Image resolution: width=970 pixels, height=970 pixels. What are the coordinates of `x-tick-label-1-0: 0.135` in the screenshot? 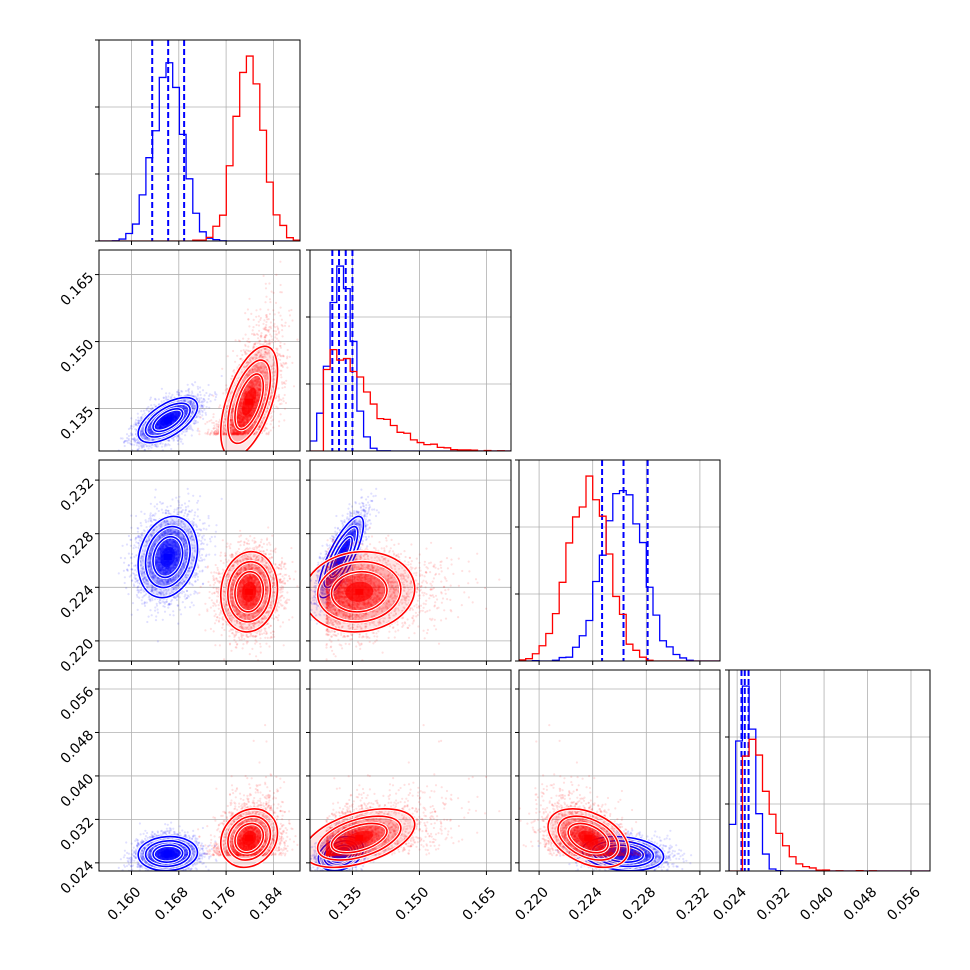 It's located at (346, 904).